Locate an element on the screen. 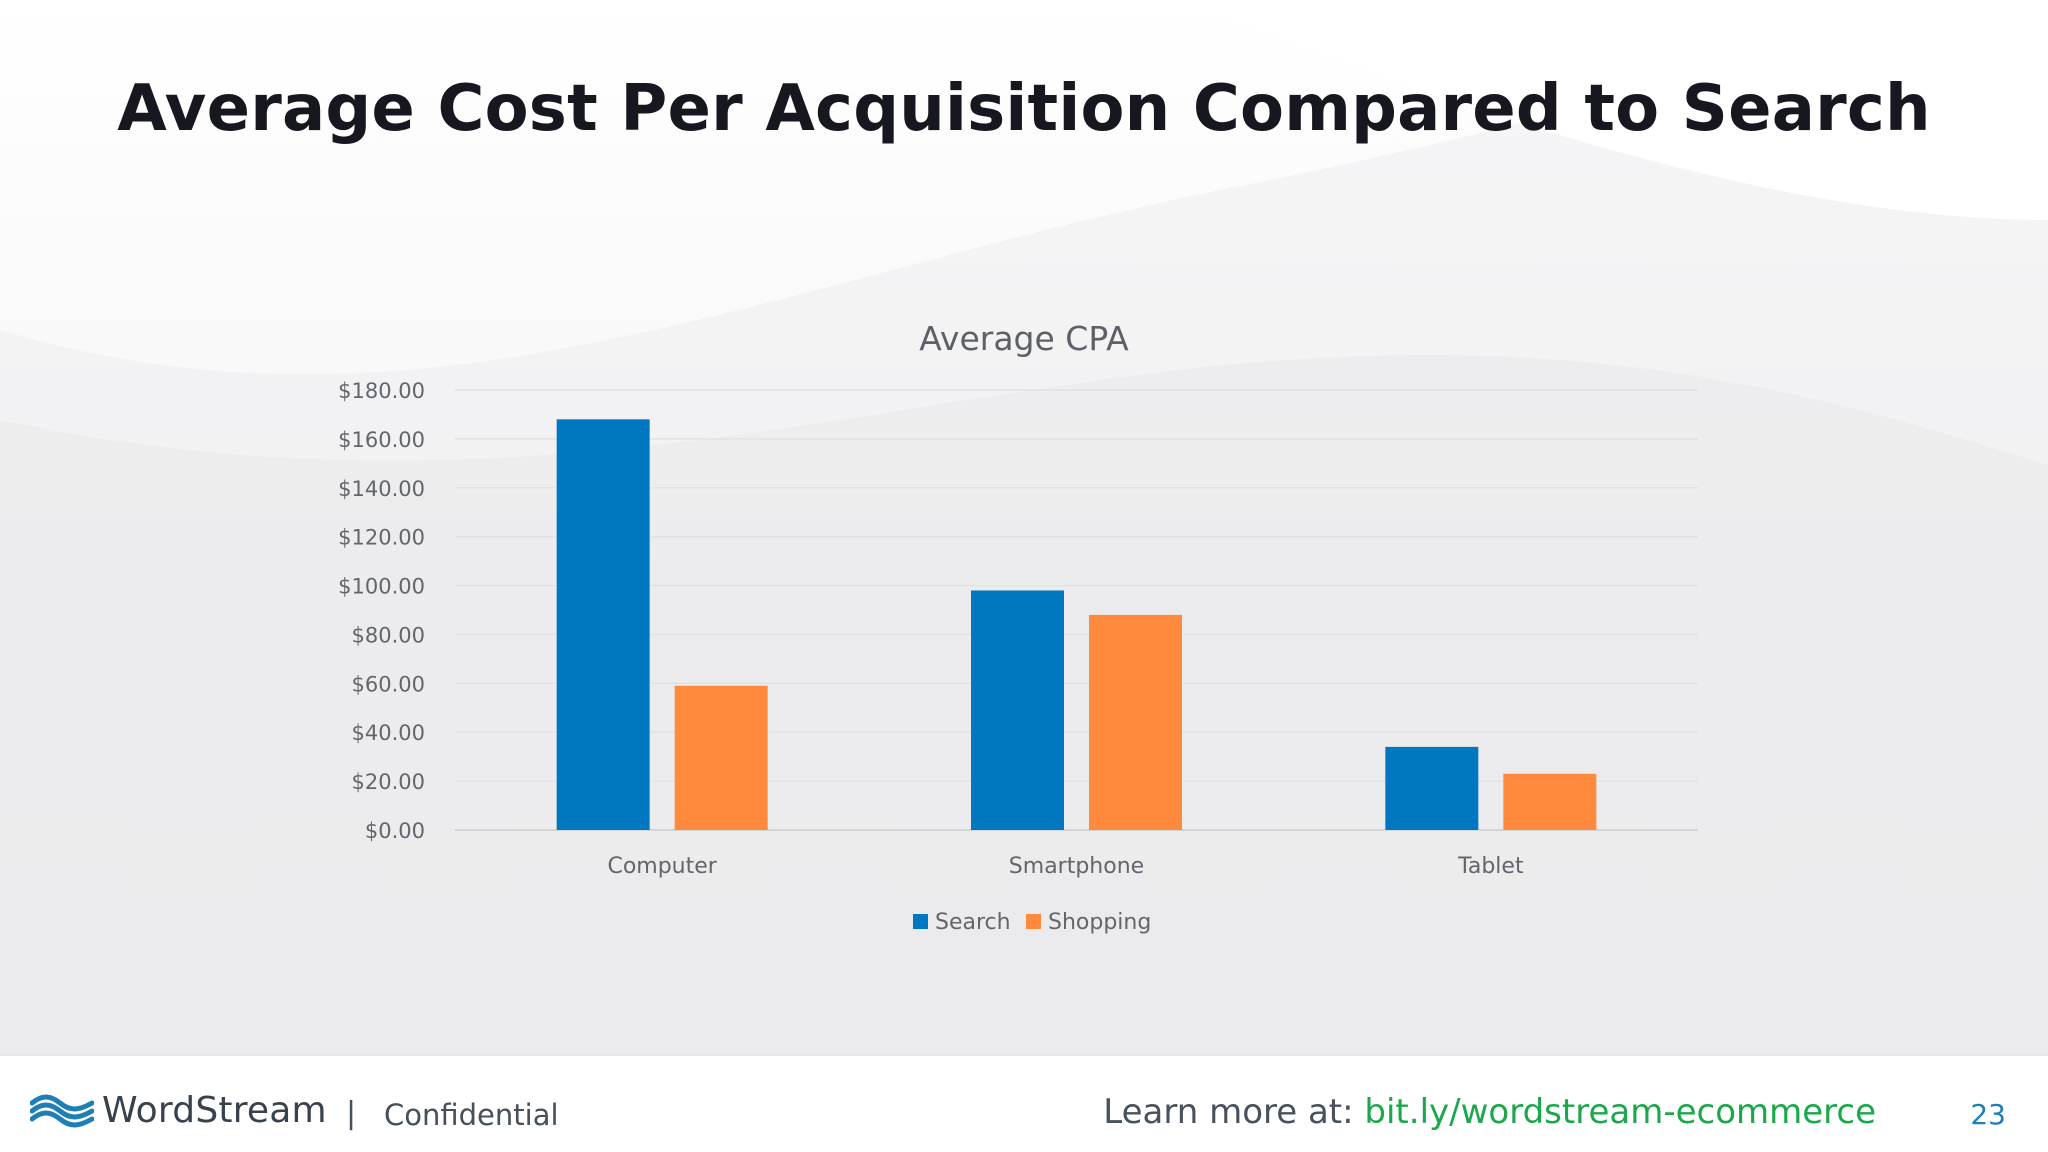 This screenshot has width=2048, height=1152. y-tick-label: $120.00 is located at coordinates (381, 538).